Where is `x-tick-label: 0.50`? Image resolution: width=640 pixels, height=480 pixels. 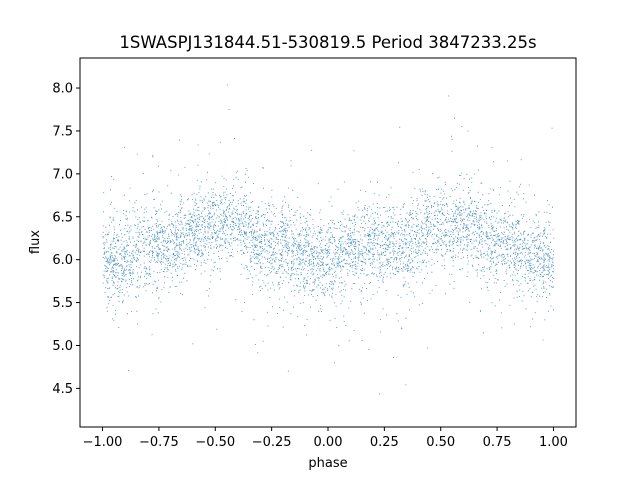 x-tick-label: 0.50 is located at coordinates (440, 442).